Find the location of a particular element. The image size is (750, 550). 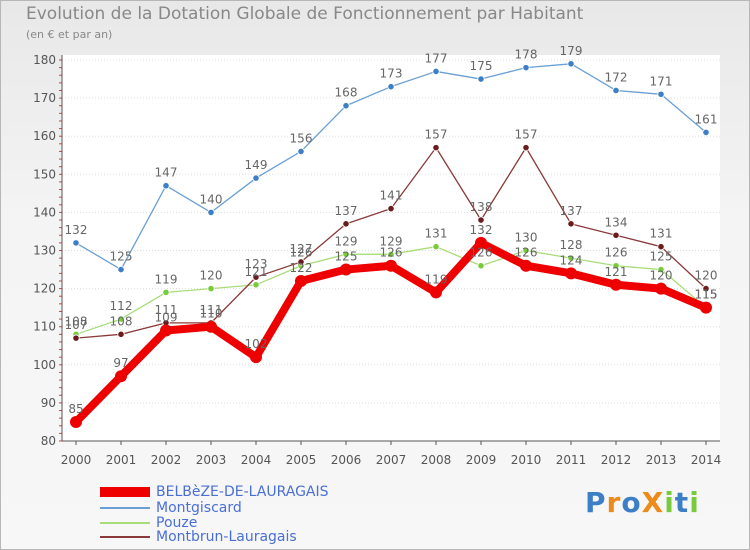

legend-swatch-belbeze is located at coordinates (125, 492).